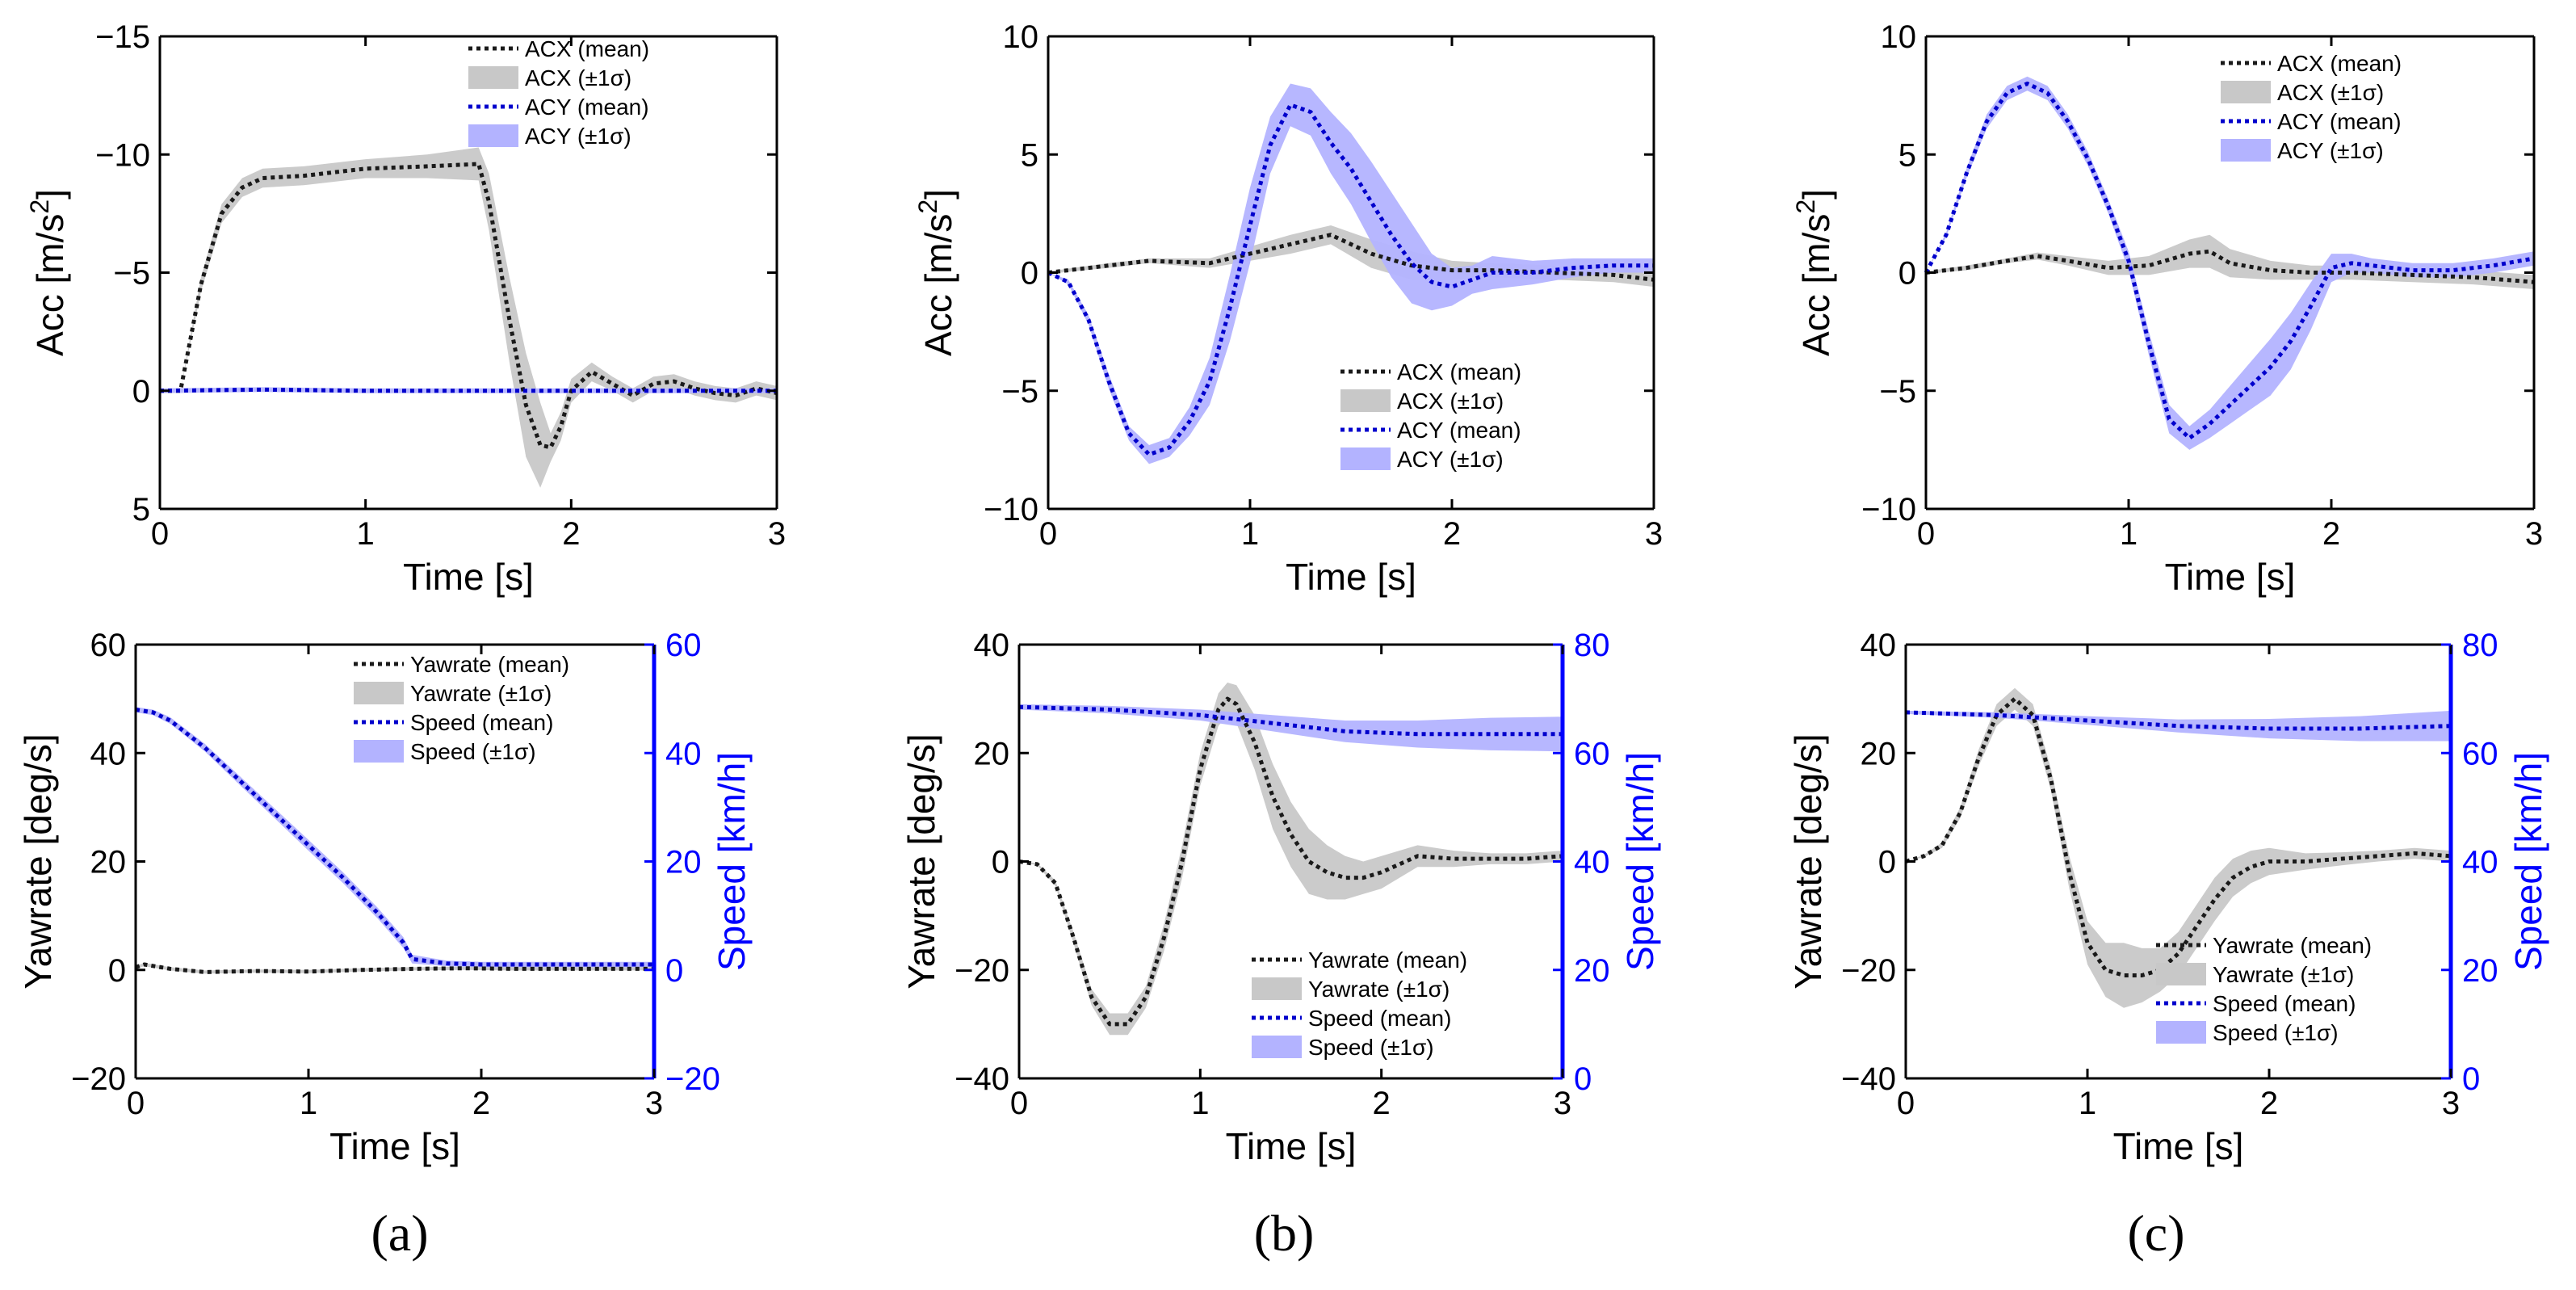 The height and width of the screenshot is (1290, 2576). I want to click on legend-label: ACY (±1σ), so click(2330, 150).